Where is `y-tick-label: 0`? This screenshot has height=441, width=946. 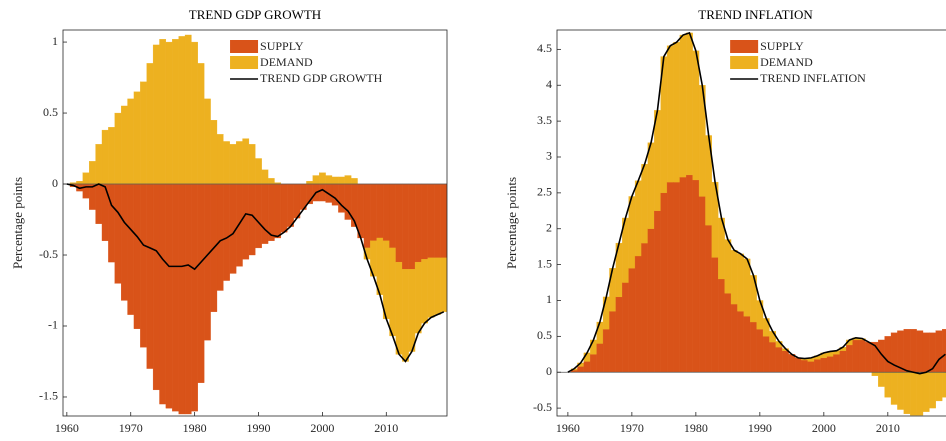
y-tick-label: 0 is located at coordinates (55, 183).